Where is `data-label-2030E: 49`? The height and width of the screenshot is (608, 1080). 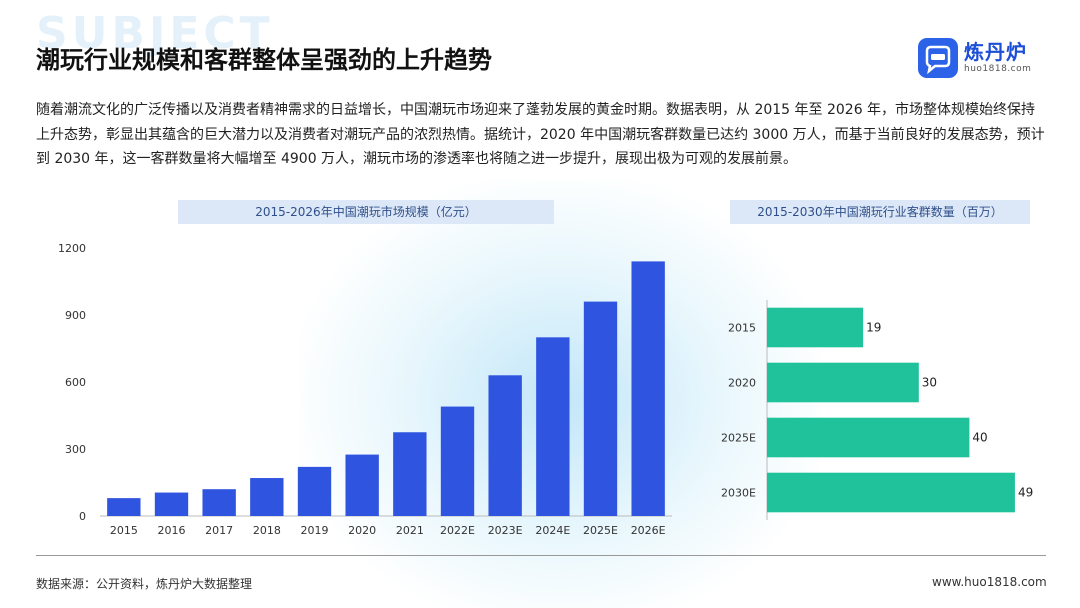 data-label-2030E: 49 is located at coordinates (1025, 493).